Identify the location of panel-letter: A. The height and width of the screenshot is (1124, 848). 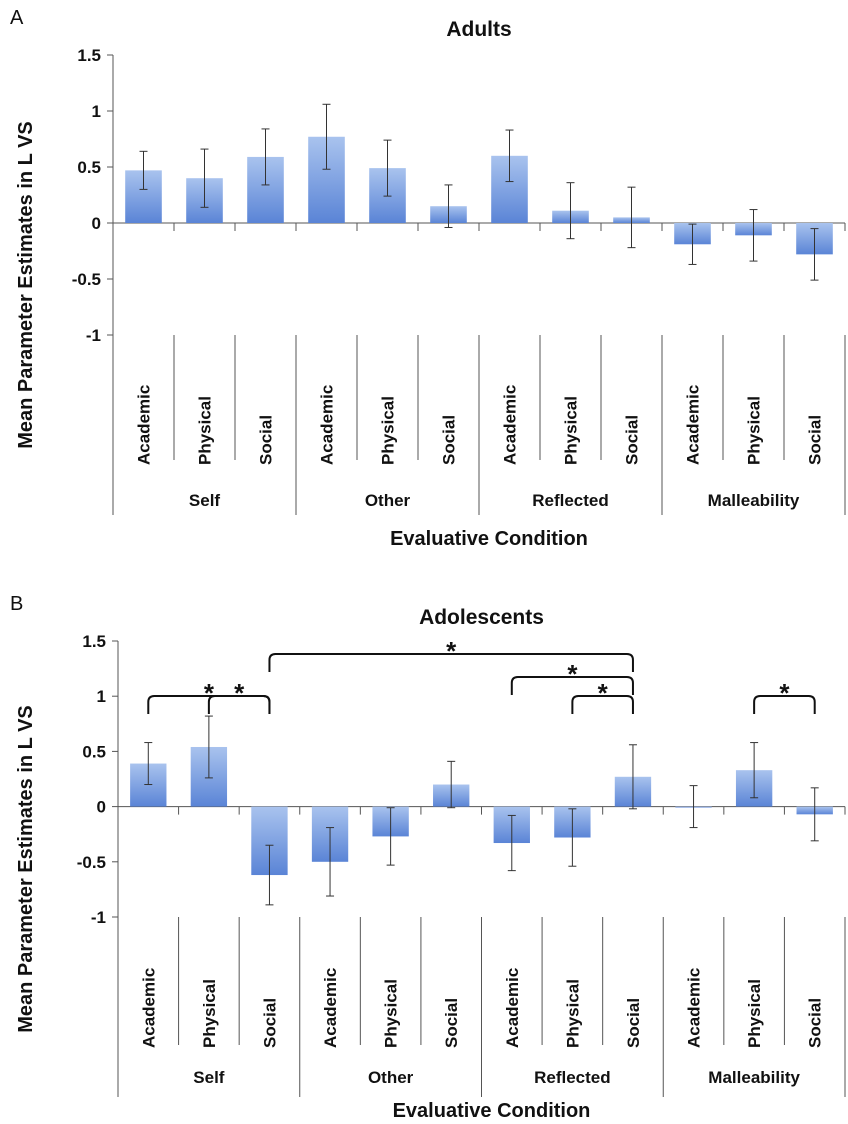
(17, 18).